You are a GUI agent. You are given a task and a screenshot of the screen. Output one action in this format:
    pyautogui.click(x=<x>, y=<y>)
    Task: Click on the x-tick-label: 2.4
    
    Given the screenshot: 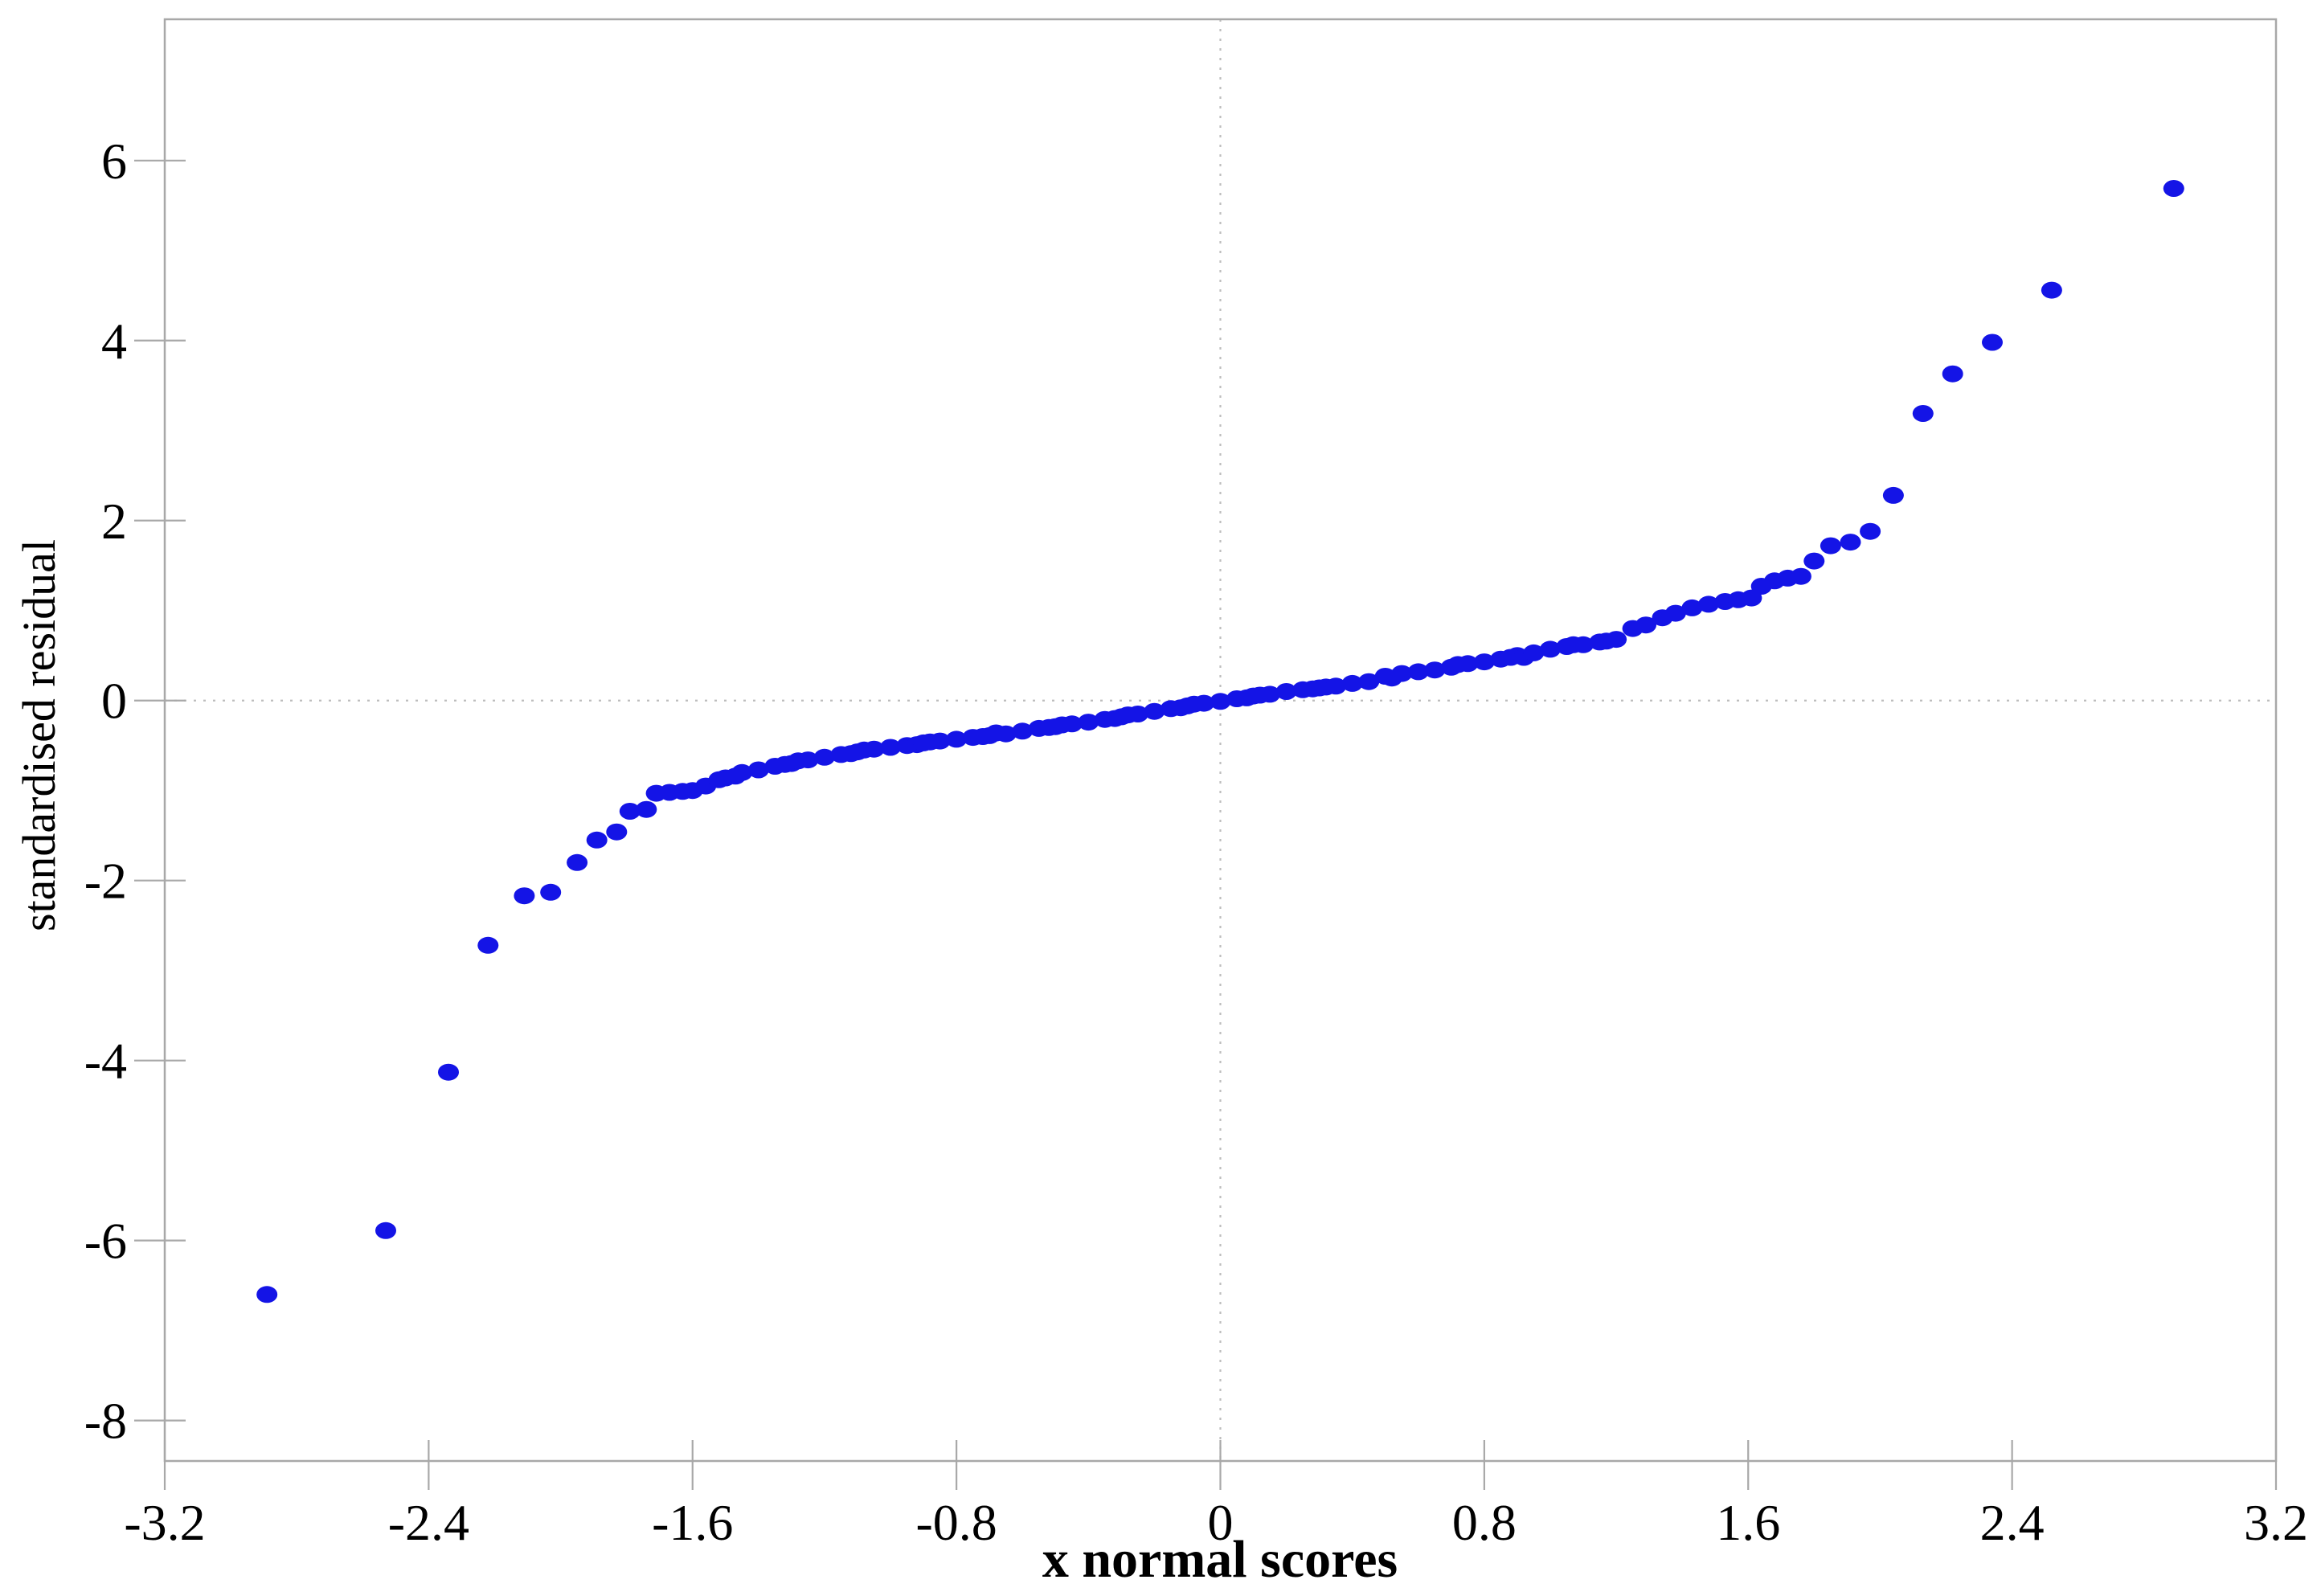 What is the action you would take?
    pyautogui.click(x=2012, y=1522)
    